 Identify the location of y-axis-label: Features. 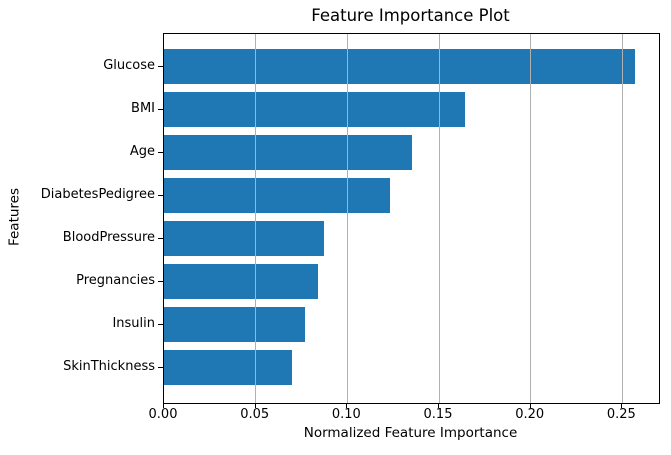
(14, 217).